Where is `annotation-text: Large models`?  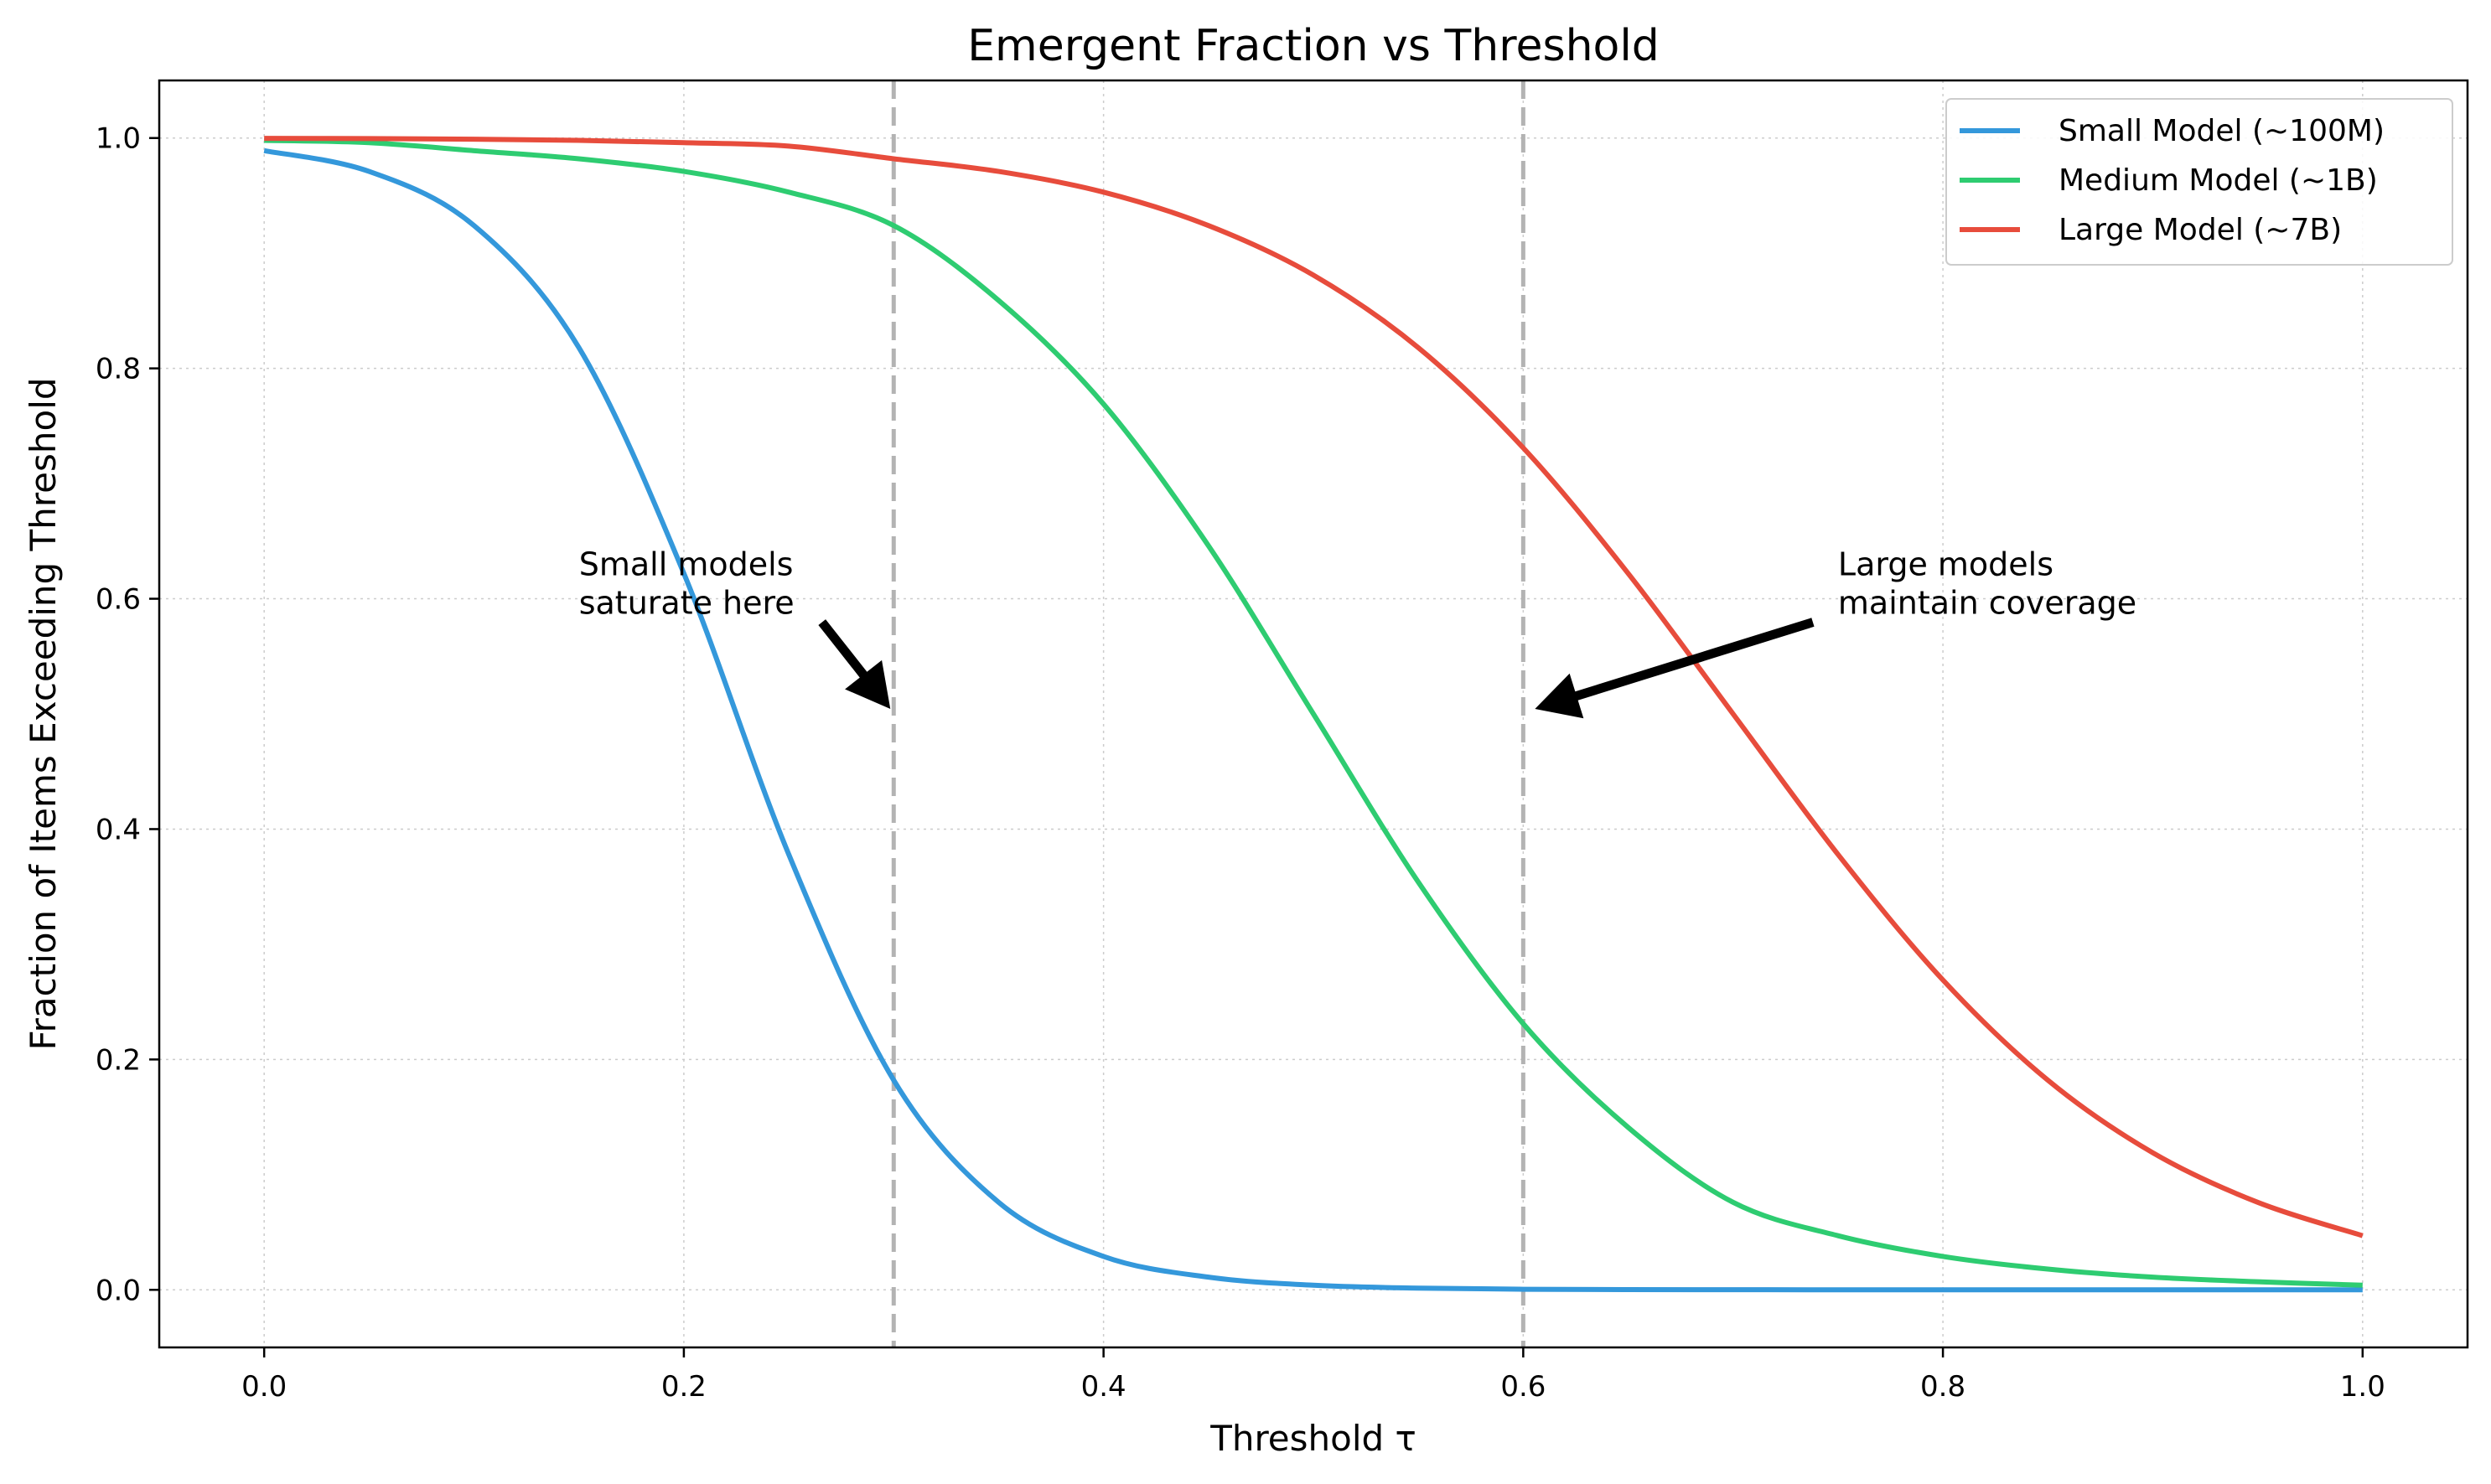 annotation-text: Large models is located at coordinates (1945, 564).